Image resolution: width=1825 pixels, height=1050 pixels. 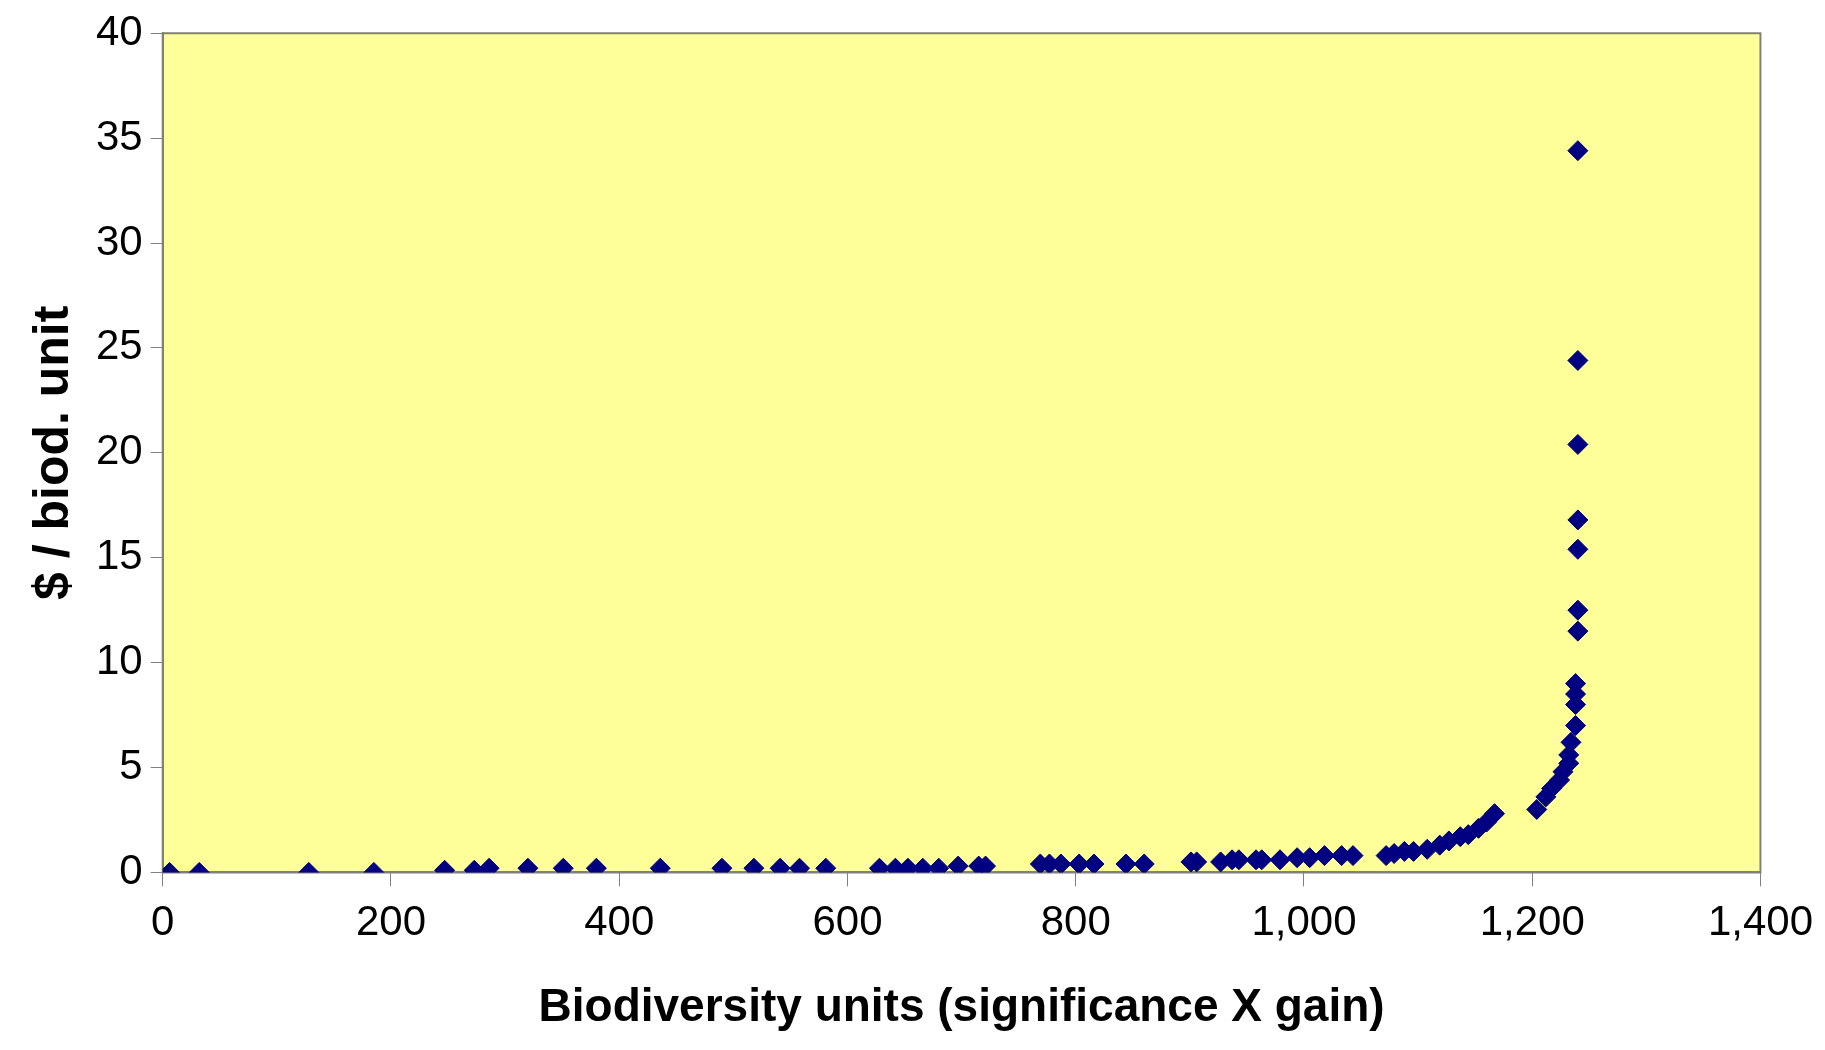 I want to click on y-tick-label: 30, so click(x=119, y=240).